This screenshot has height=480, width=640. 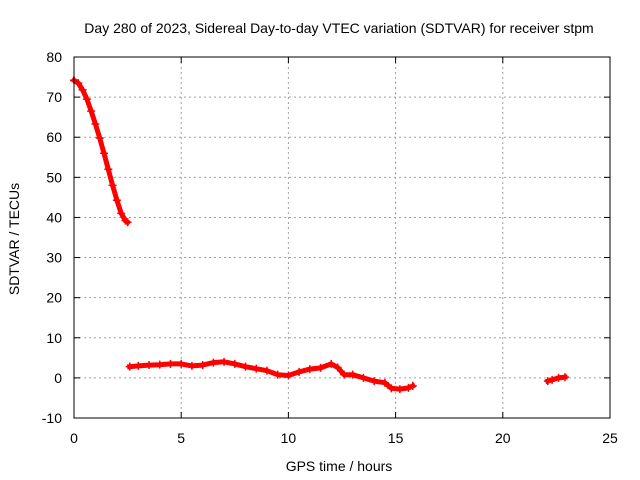 What do you see at coordinates (74, 438) in the screenshot?
I see `x-tick-label: 0` at bounding box center [74, 438].